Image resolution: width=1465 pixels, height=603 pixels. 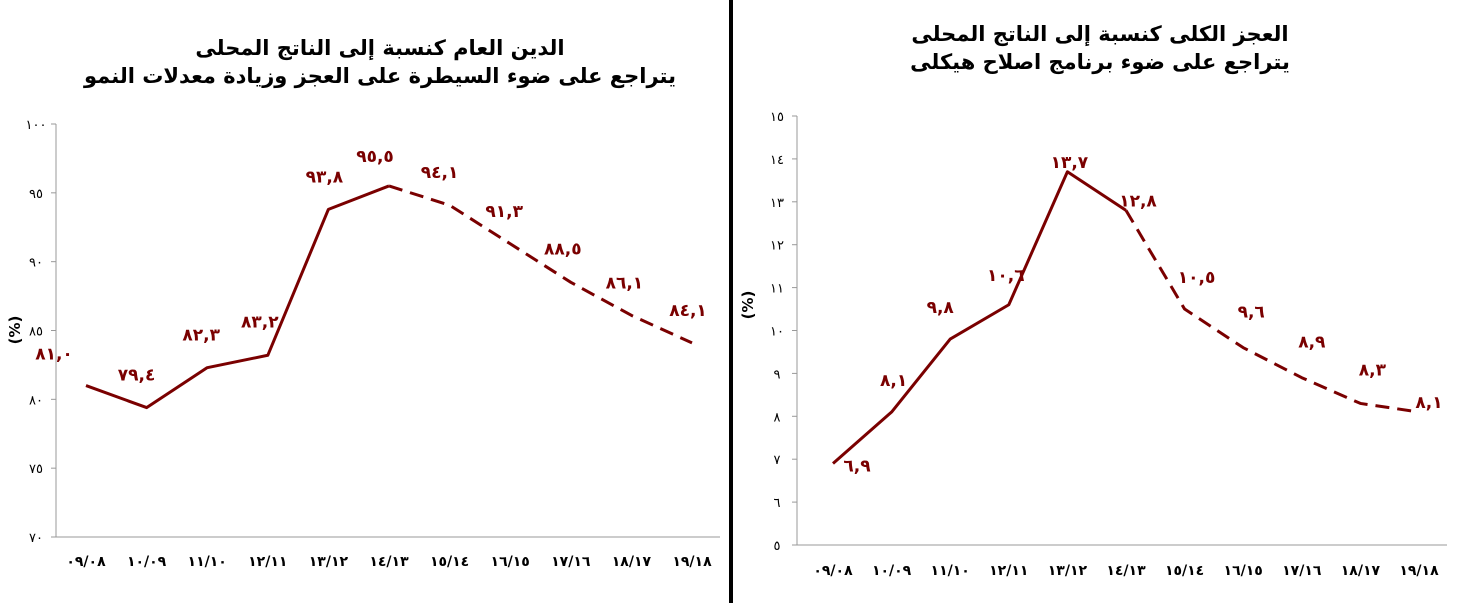 I want to click on y-tick-label: ٨, so click(x=777, y=417).